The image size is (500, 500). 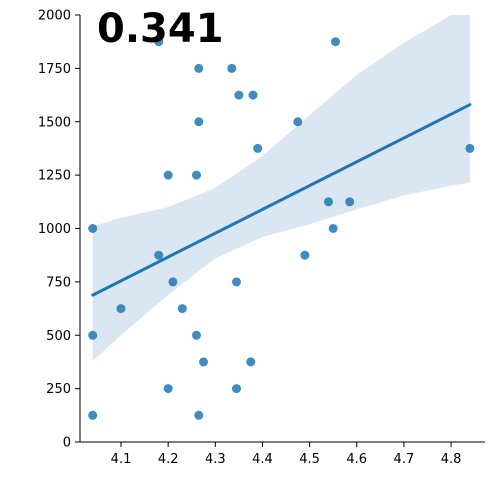 What do you see at coordinates (121, 459) in the screenshot?
I see `x-tick-label: 4.1` at bounding box center [121, 459].